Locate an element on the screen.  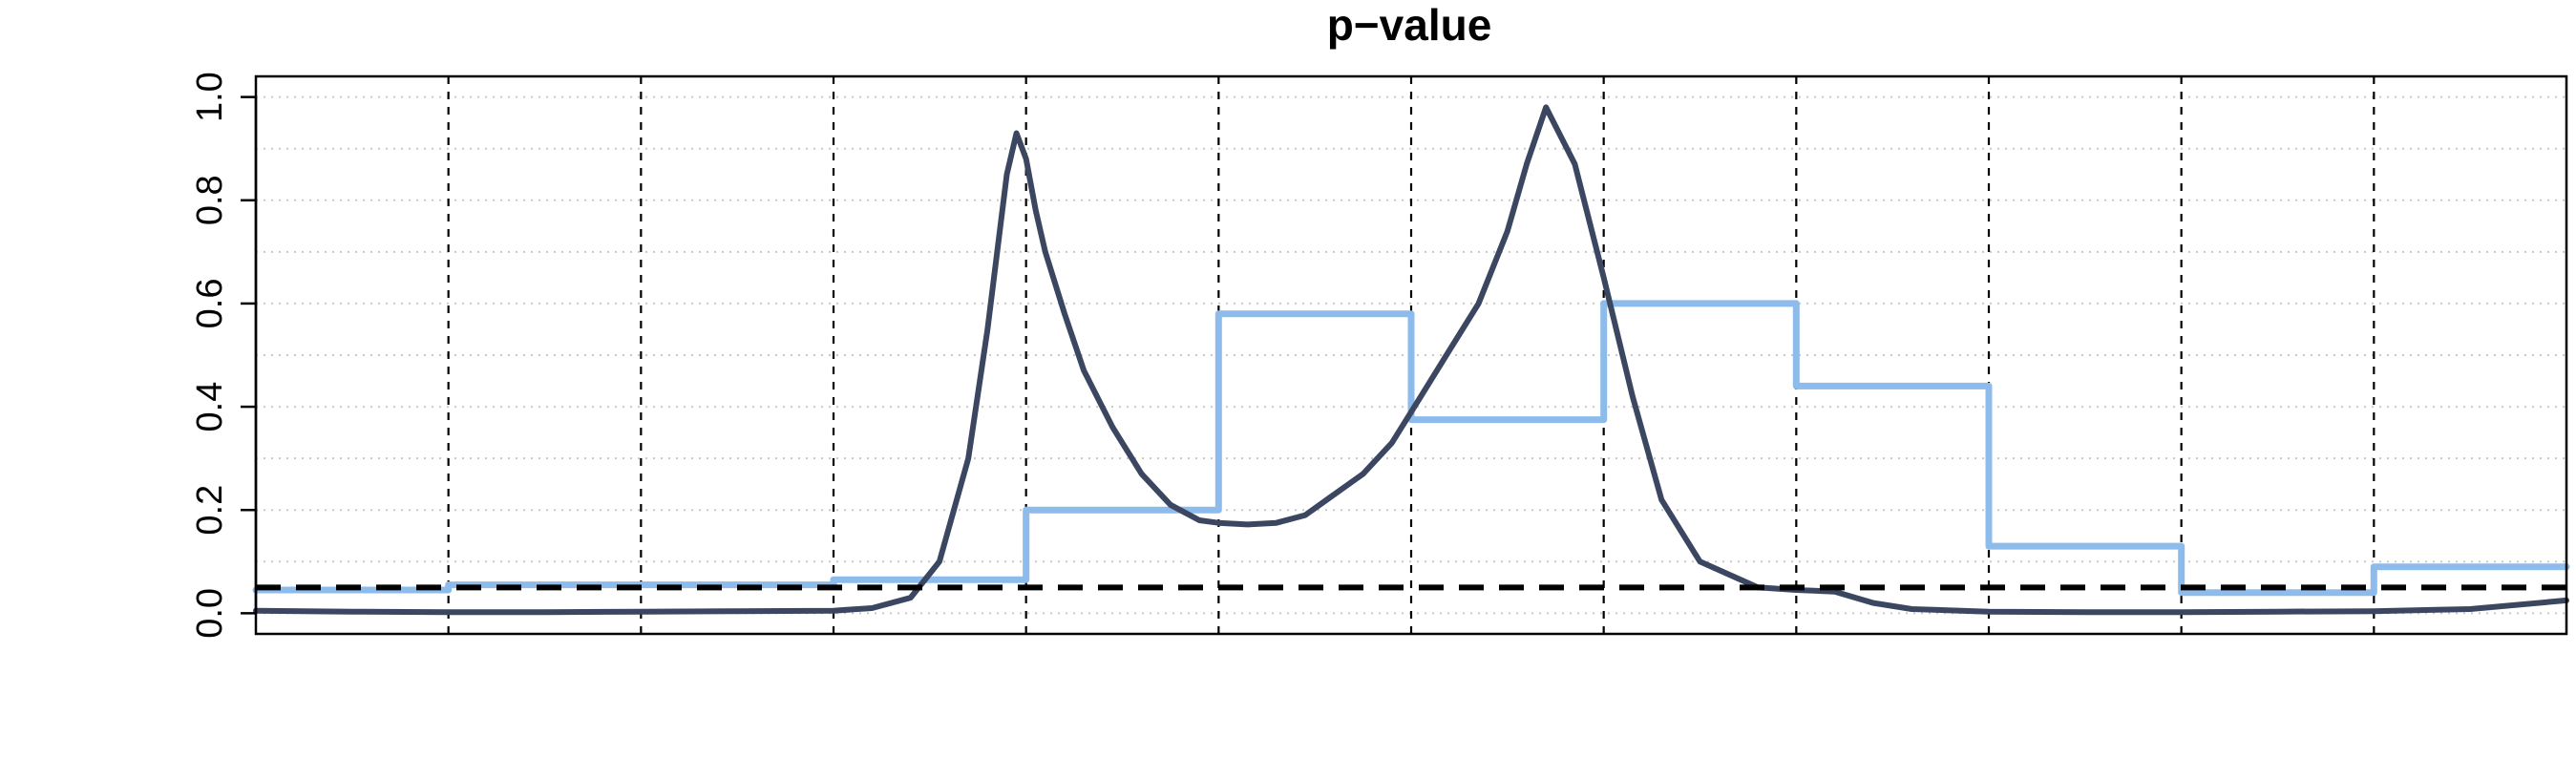
y-tick-label: 1.0 is located at coordinates (210, 97).